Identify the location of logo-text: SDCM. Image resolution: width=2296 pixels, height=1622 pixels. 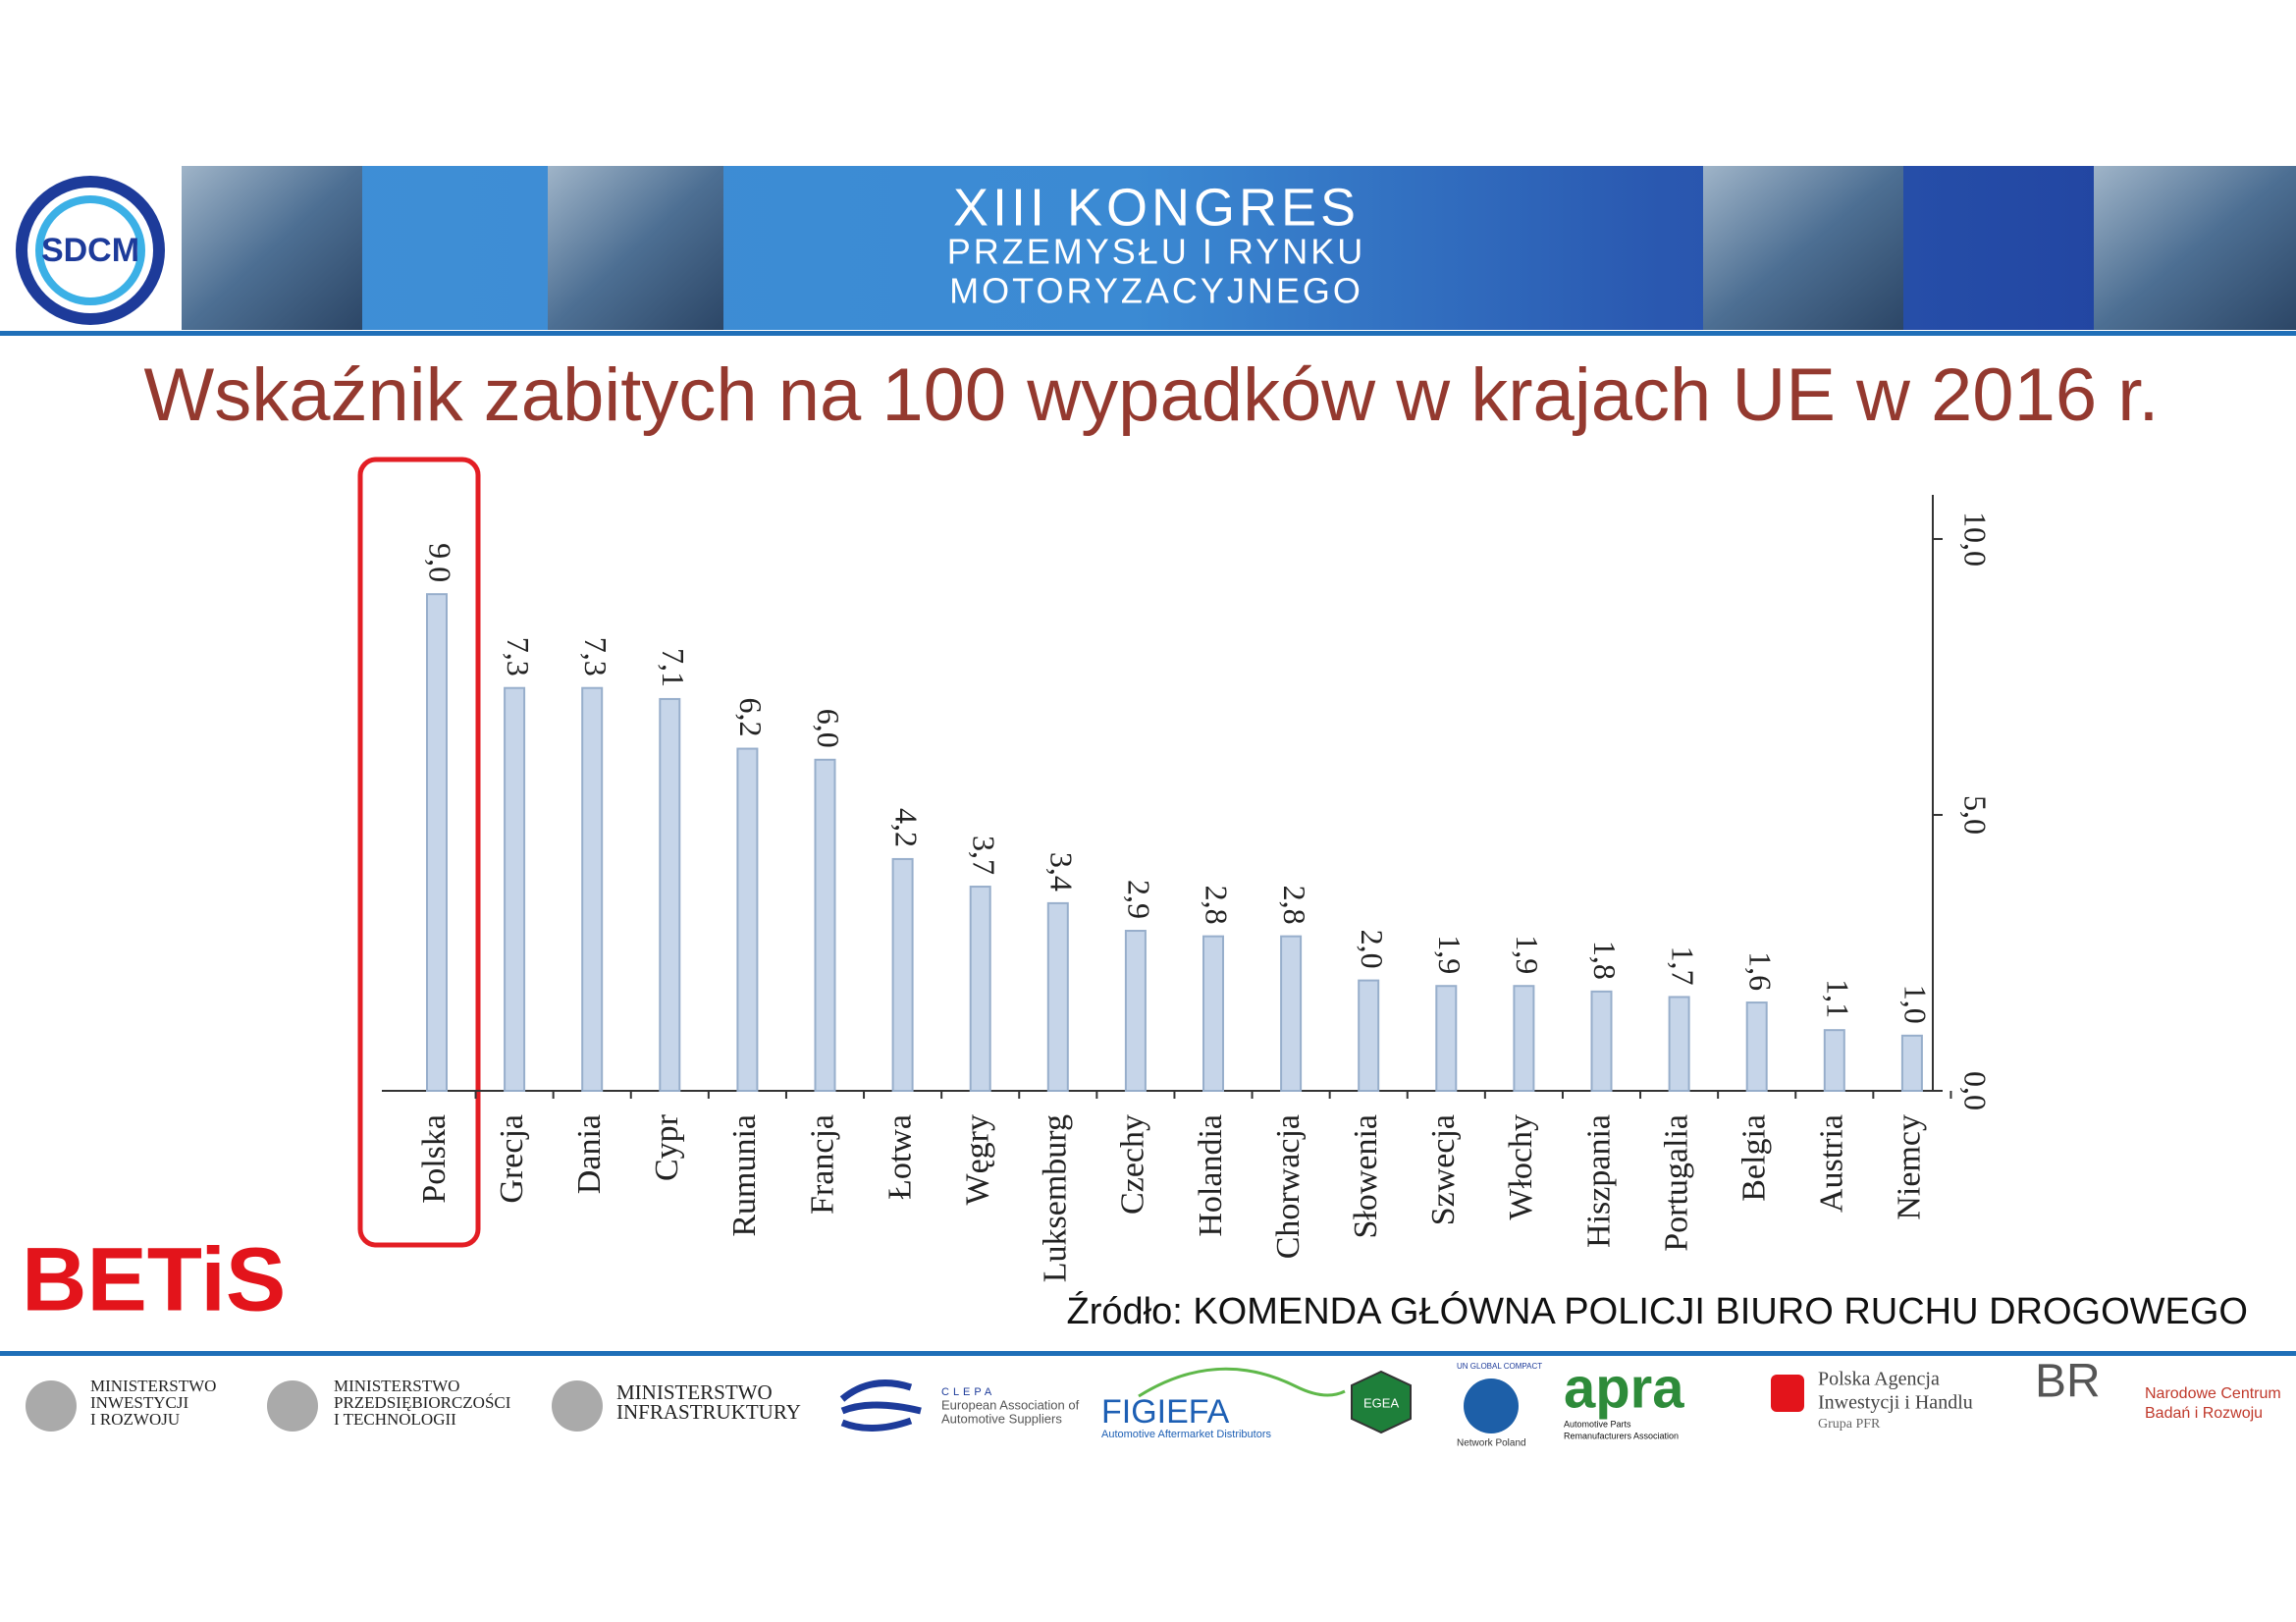
(90, 250).